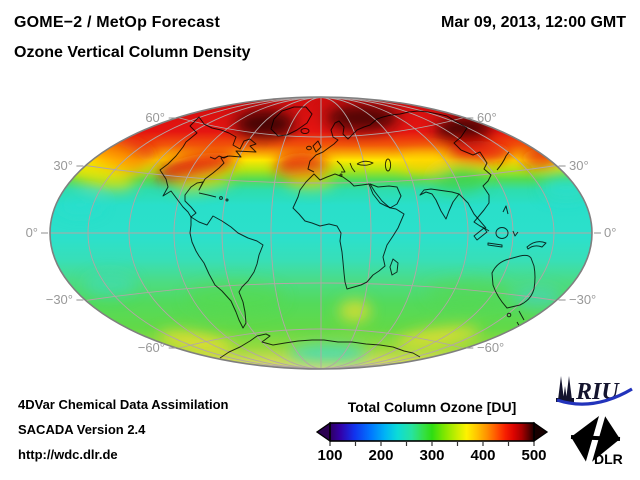 The width and height of the screenshot is (640, 480). I want to click on dlr-logo-text: DLR, so click(608, 459).